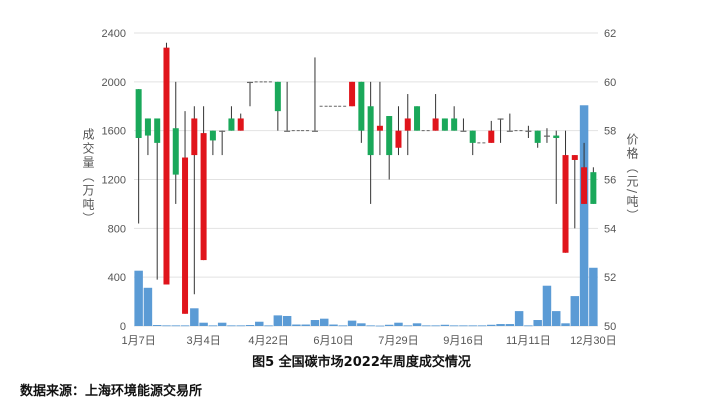 Image resolution: width=723 pixels, height=416 pixels. I want to click on left-tick-label: 0, so click(123, 327).